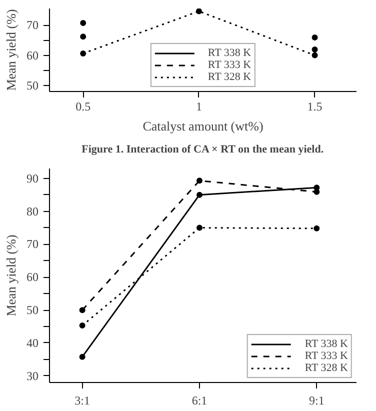 This screenshot has height=411, width=376. Describe the element at coordinates (314, 107) in the screenshot. I see `x-tick-label: 1.5` at that location.